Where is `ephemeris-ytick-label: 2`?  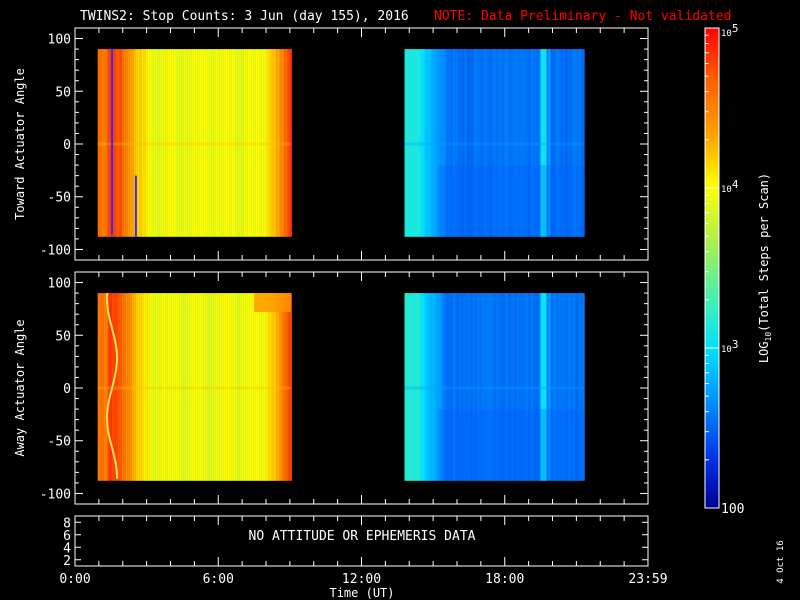 ephemeris-ytick-label: 2 is located at coordinates (67, 561).